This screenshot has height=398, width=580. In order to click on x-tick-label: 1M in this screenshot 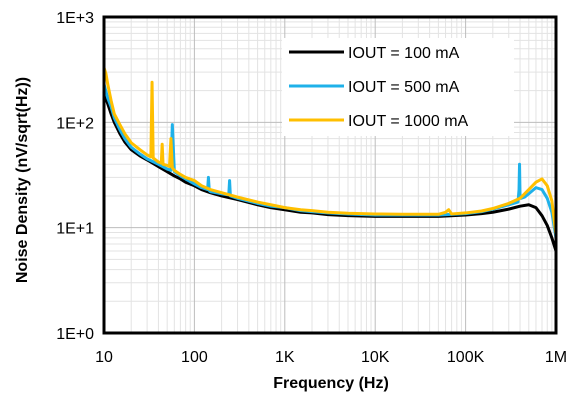, I will do `click(556, 357)`.